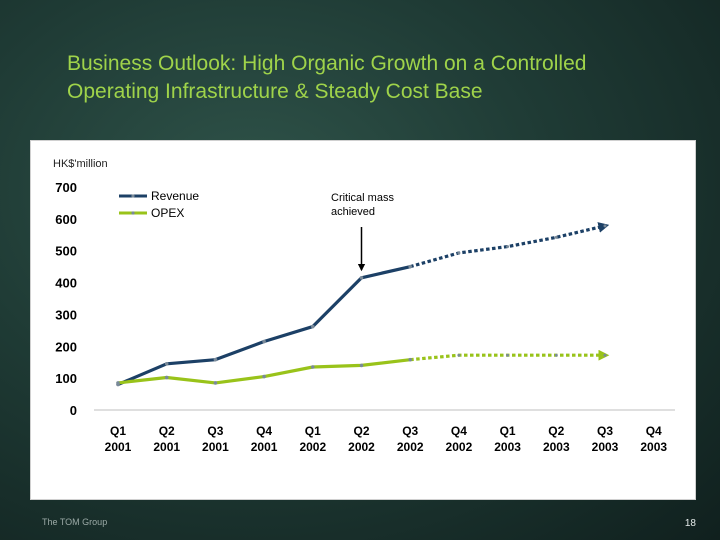  What do you see at coordinates (66, 219) in the screenshot?
I see `y-tick-label: 600` at bounding box center [66, 219].